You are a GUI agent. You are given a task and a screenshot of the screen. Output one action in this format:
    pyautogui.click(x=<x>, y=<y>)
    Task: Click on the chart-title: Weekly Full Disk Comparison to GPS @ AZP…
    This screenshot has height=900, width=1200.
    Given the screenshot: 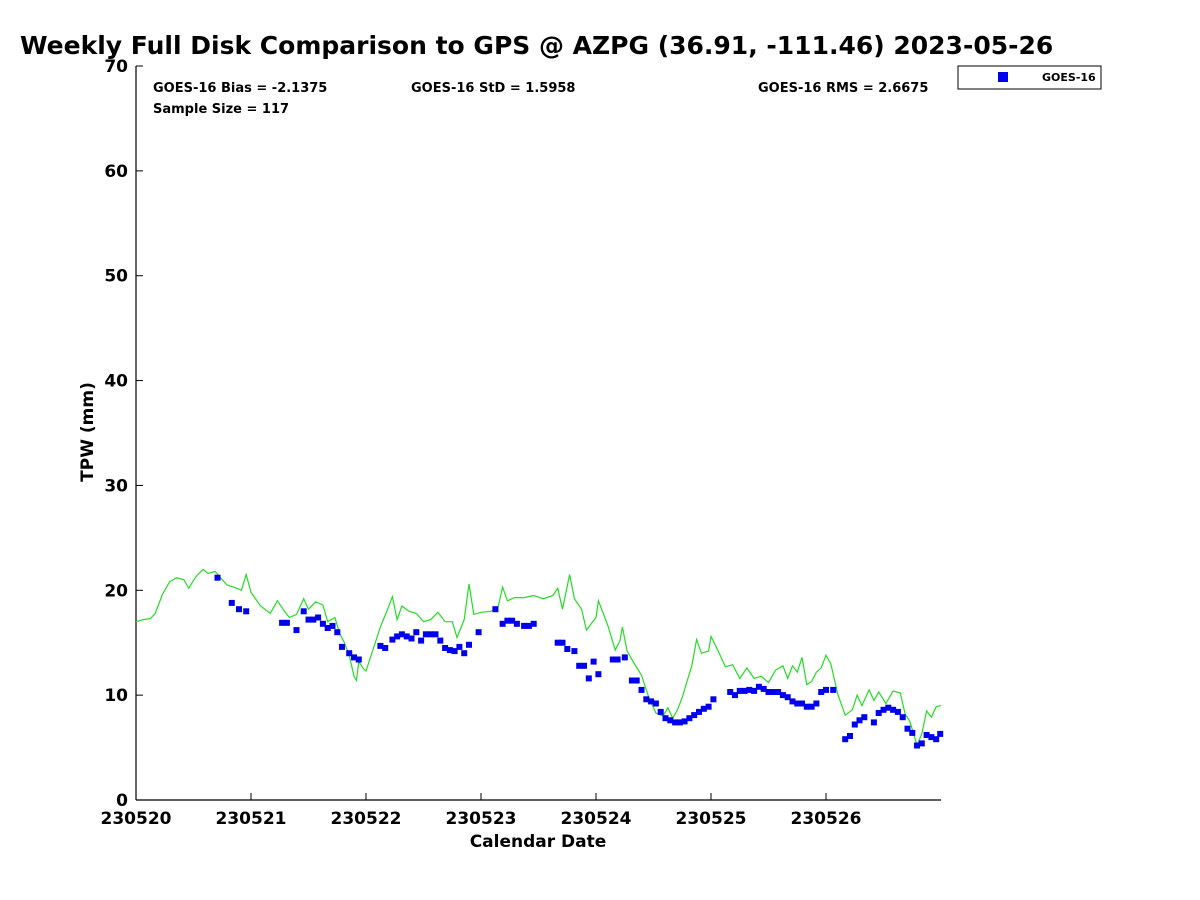 What is the action you would take?
    pyautogui.click(x=536, y=45)
    